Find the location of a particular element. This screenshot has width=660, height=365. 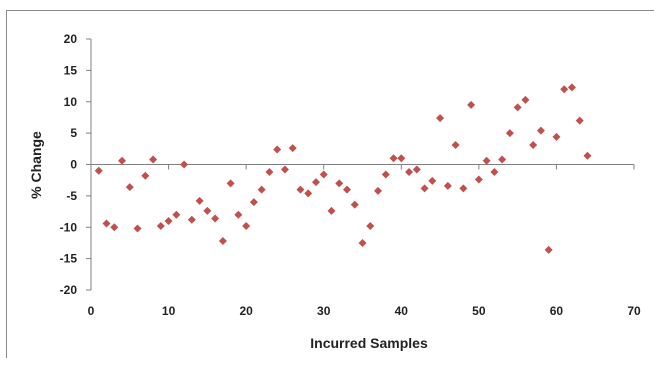

x-tick-label: 50 is located at coordinates (479, 311).